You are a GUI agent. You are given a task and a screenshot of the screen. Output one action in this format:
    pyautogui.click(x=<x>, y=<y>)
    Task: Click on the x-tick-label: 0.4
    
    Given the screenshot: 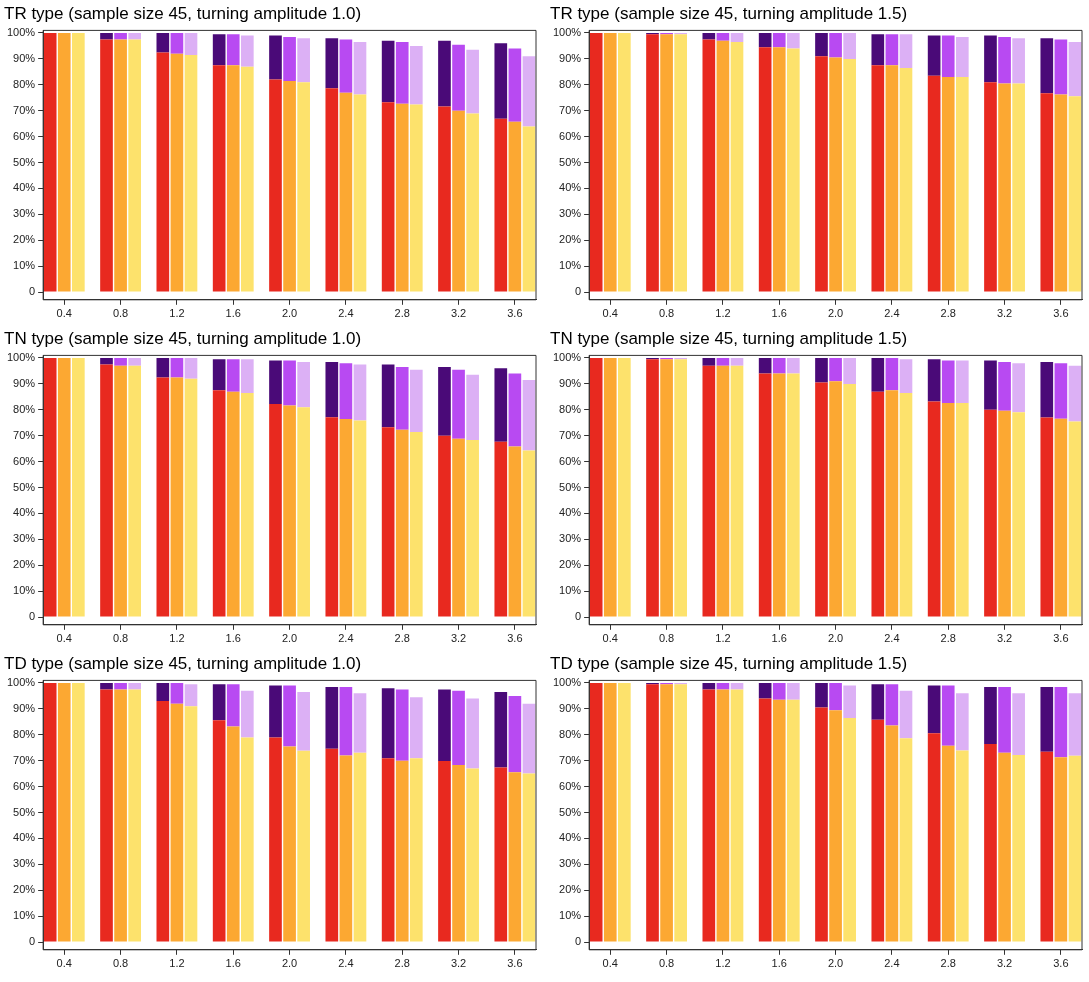 What is the action you would take?
    pyautogui.click(x=64, y=313)
    